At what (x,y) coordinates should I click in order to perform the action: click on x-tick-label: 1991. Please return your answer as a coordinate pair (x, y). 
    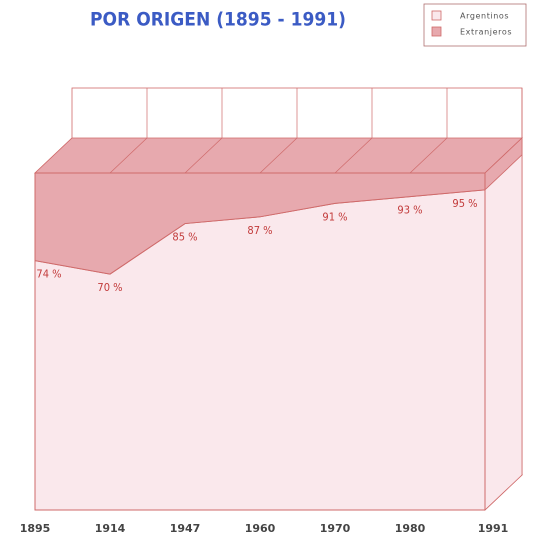
    Looking at the image, I should click on (493, 528).